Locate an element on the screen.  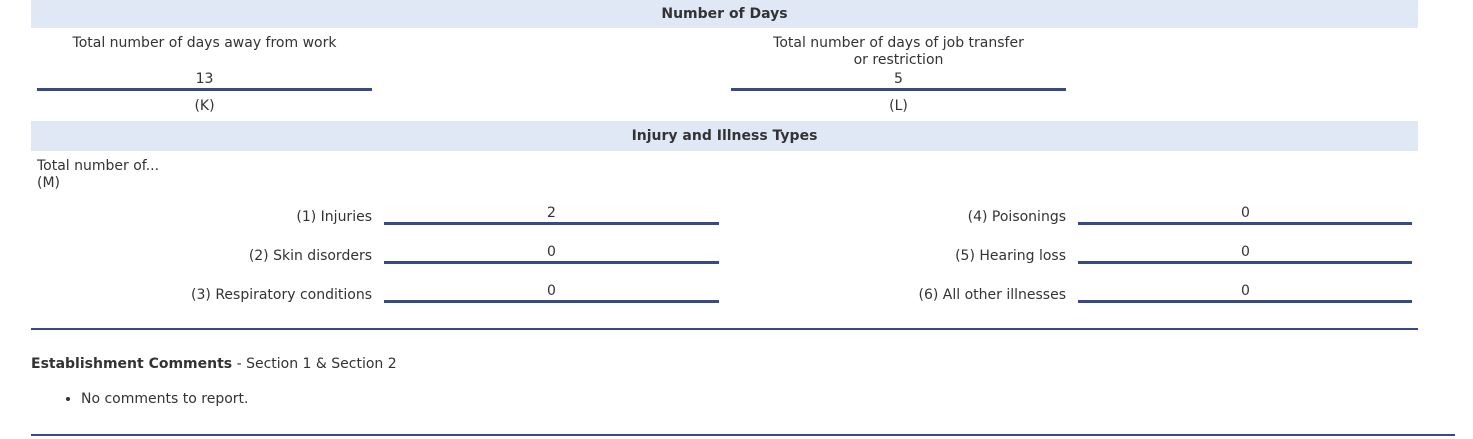
other-illnesses-rule is located at coordinates (1245, 301).